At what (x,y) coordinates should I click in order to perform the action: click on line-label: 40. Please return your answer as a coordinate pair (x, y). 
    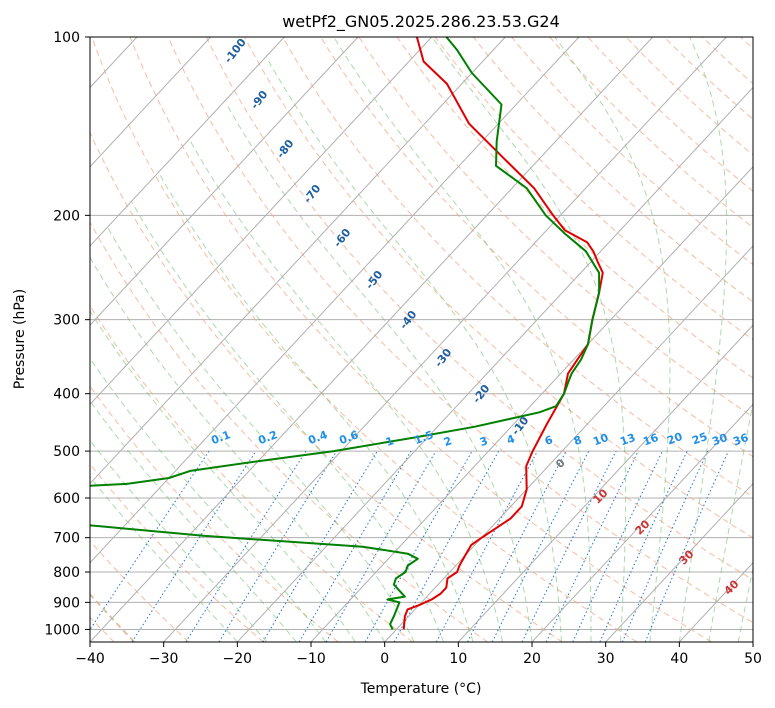
    Looking at the image, I should click on (732, 587).